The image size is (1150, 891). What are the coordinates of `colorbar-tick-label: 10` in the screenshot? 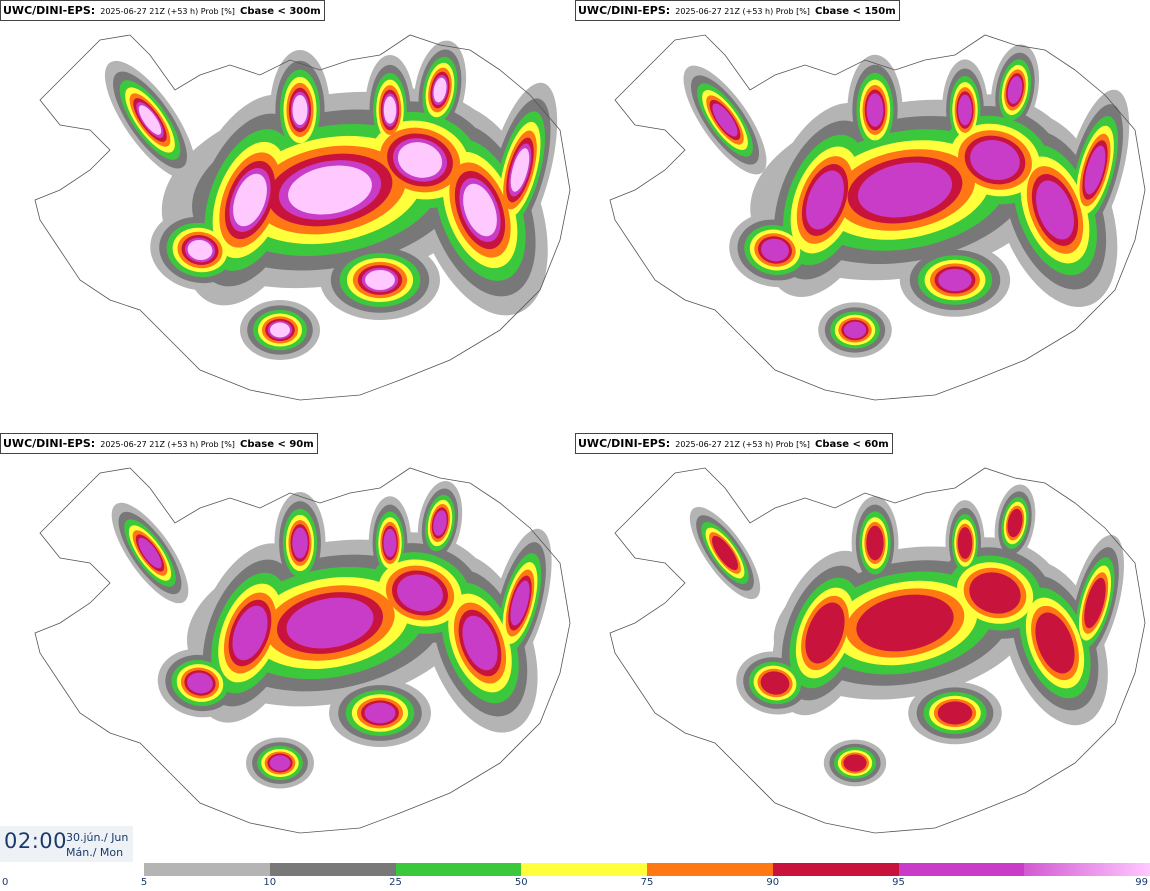 It's located at (270, 882).